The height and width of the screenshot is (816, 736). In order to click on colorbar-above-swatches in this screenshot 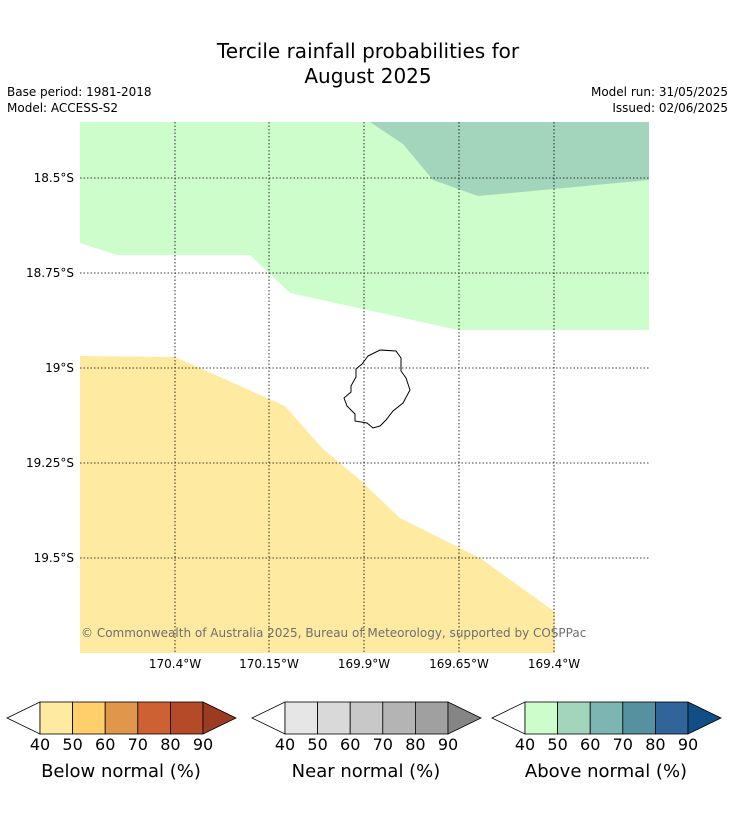, I will do `click(606, 718)`.